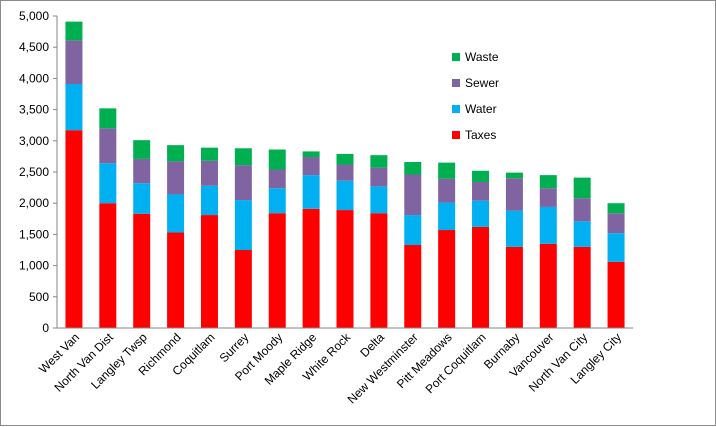 Image resolution: width=716 pixels, height=427 pixels. What do you see at coordinates (34, 141) in the screenshot?
I see `y-tick-label: 3,000` at bounding box center [34, 141].